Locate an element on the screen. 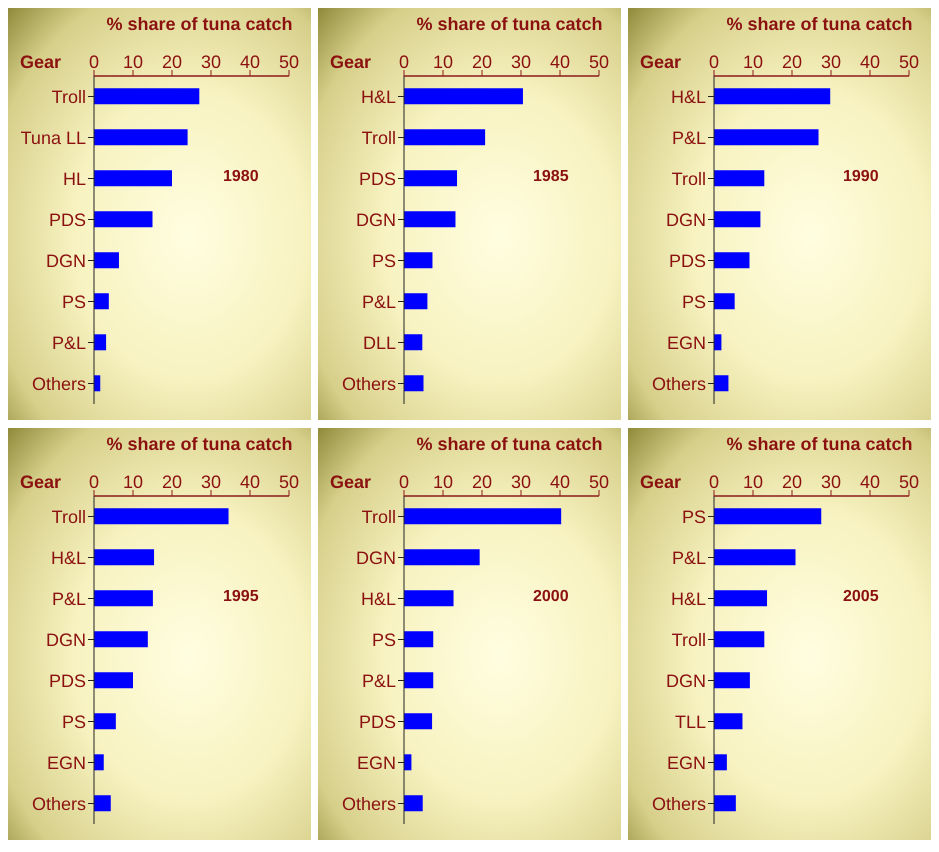  annotation: 1980 is located at coordinates (241, 176).